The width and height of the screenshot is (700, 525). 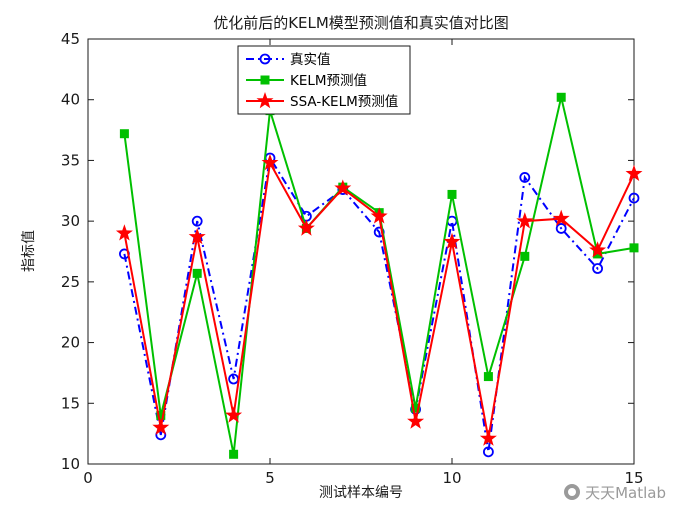 I want to click on y-tick-label: 35, so click(x=70, y=160).